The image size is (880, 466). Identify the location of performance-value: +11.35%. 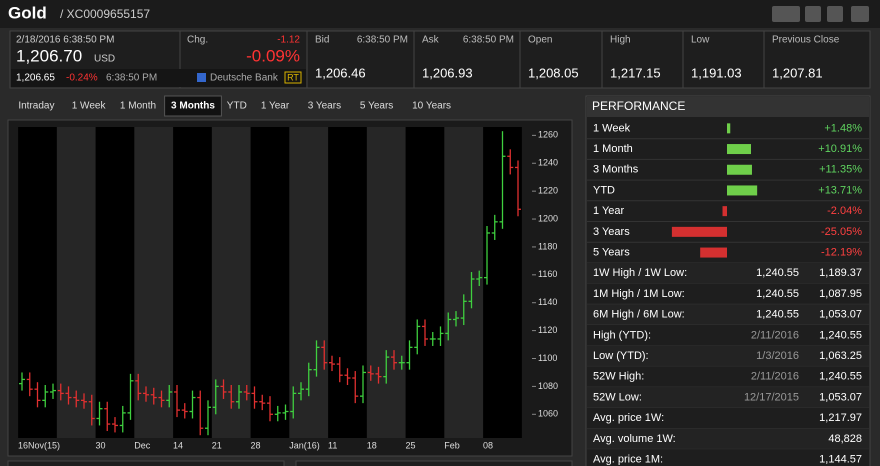
(840, 170).